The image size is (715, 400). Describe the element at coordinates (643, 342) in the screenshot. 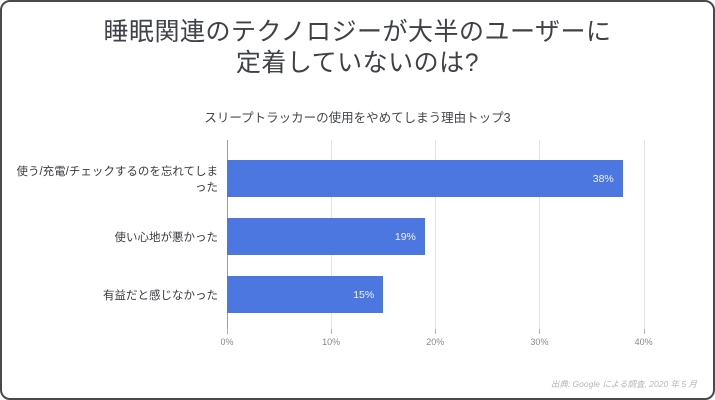

I see `x-axis-tick-label: 40%` at that location.